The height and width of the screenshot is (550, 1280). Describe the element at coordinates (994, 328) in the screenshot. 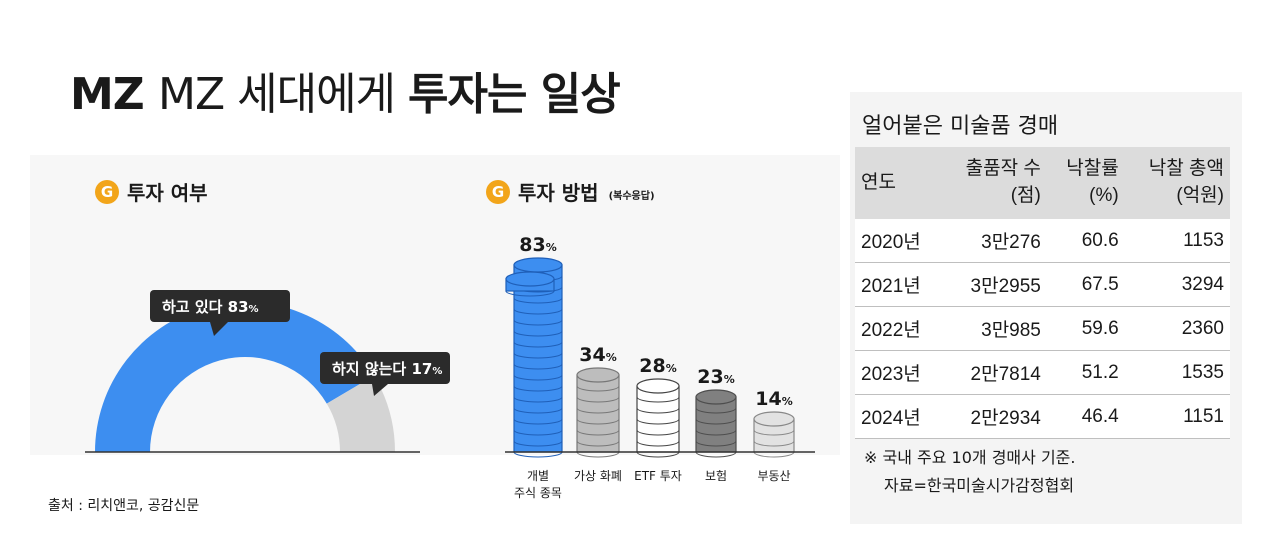

I see `table-cell: 3만985` at that location.